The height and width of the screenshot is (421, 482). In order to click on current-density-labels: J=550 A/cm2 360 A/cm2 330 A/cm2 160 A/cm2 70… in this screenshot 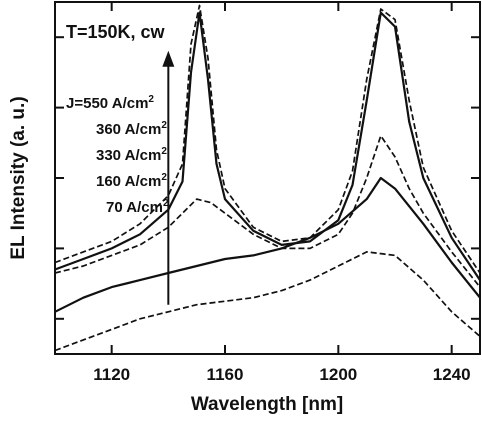, I will do `click(117, 155)`.